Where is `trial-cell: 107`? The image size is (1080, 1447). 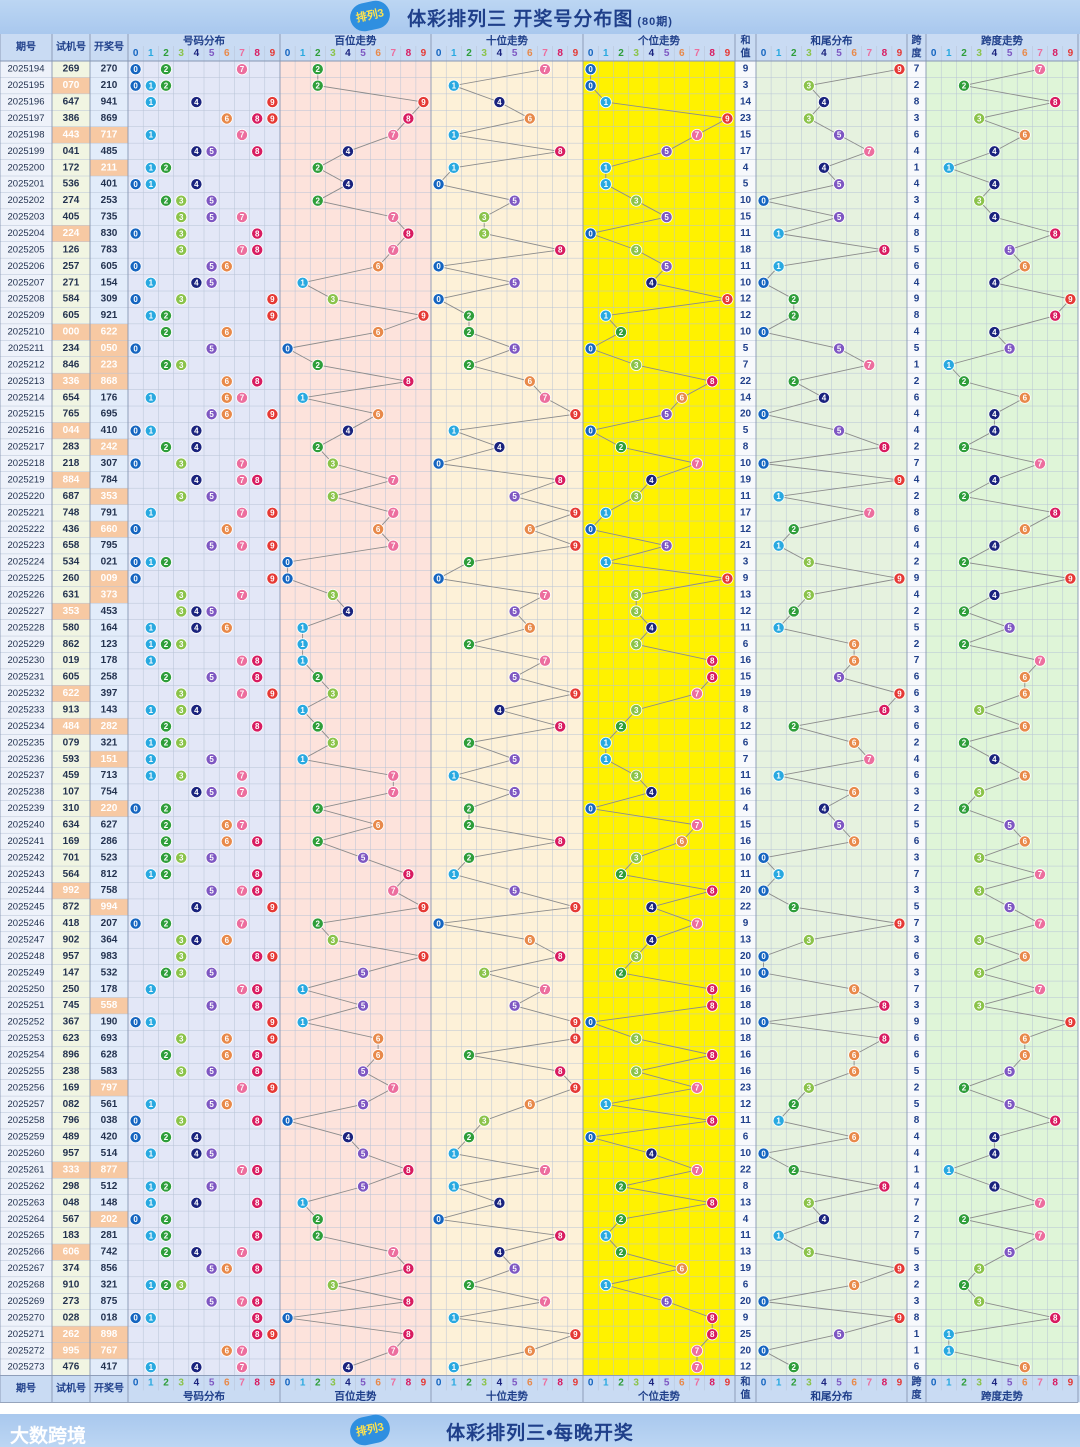
trial-cell: 107 is located at coordinates (71, 792).